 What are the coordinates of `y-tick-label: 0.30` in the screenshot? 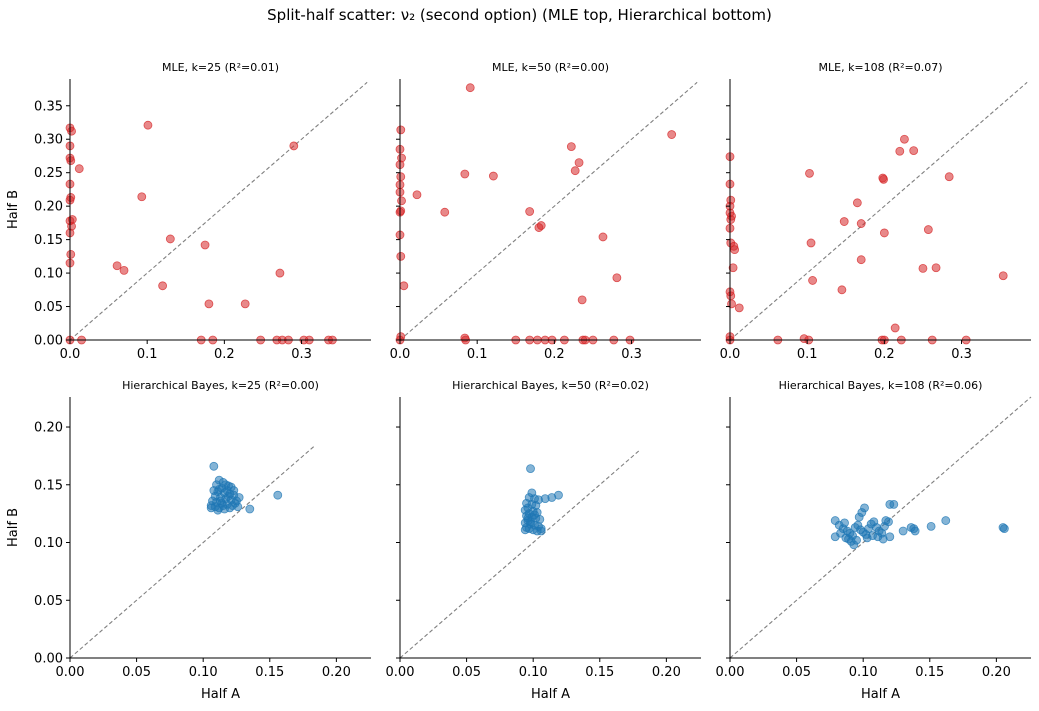 It's located at (48, 140).